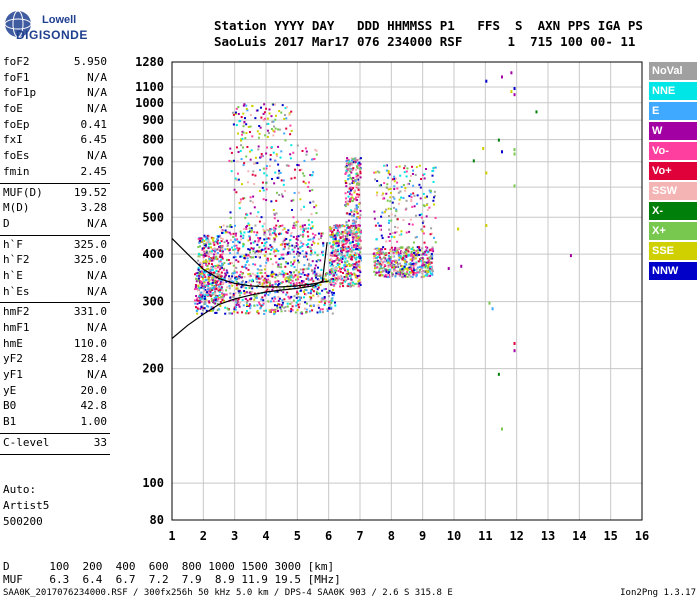 This screenshot has height=600, width=700. I want to click on trace-curve-layer, so click(250, 288).